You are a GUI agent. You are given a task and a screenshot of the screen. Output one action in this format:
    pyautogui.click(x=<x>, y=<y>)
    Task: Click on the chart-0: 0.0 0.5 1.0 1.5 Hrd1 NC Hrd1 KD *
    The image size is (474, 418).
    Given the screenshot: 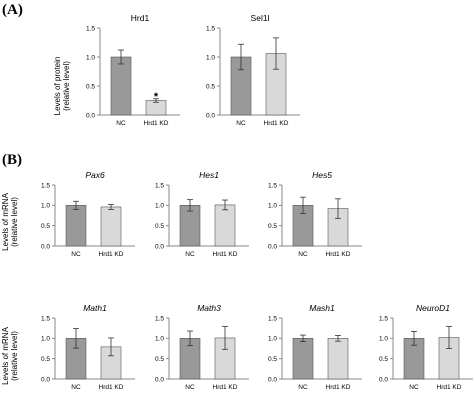 What is the action you would take?
    pyautogui.click(x=133, y=70)
    